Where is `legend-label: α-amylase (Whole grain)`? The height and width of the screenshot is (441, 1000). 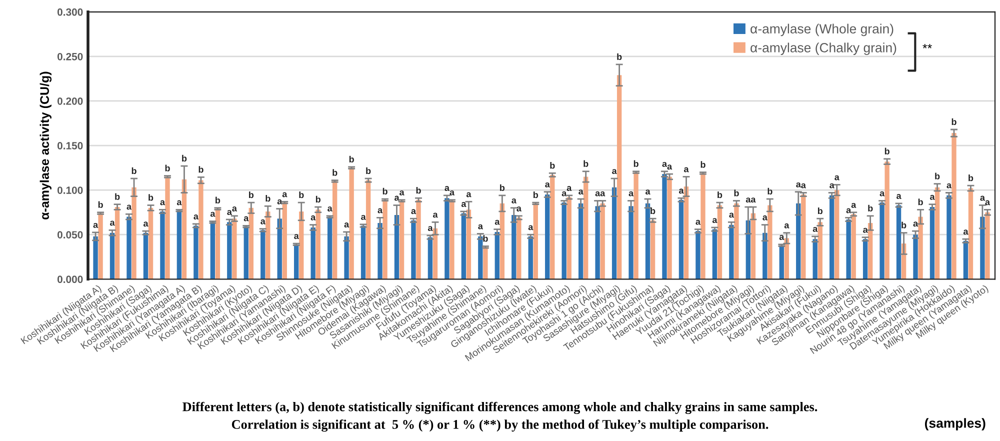
legend-label: α-amylase (Whole grain) is located at coordinates (822, 30).